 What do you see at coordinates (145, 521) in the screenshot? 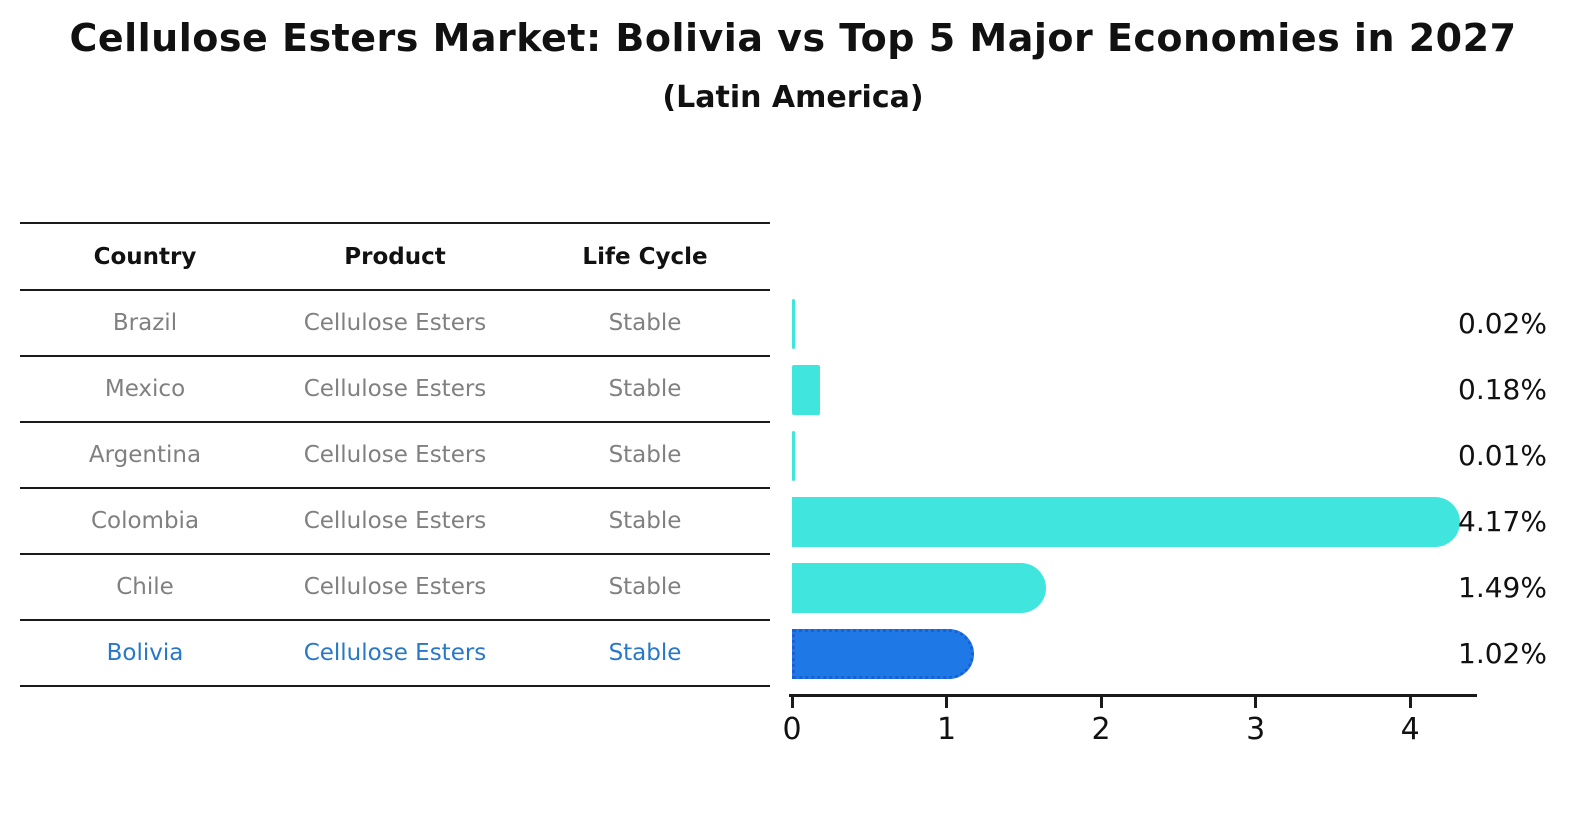
I see `country-cell: Colombia` at bounding box center [145, 521].